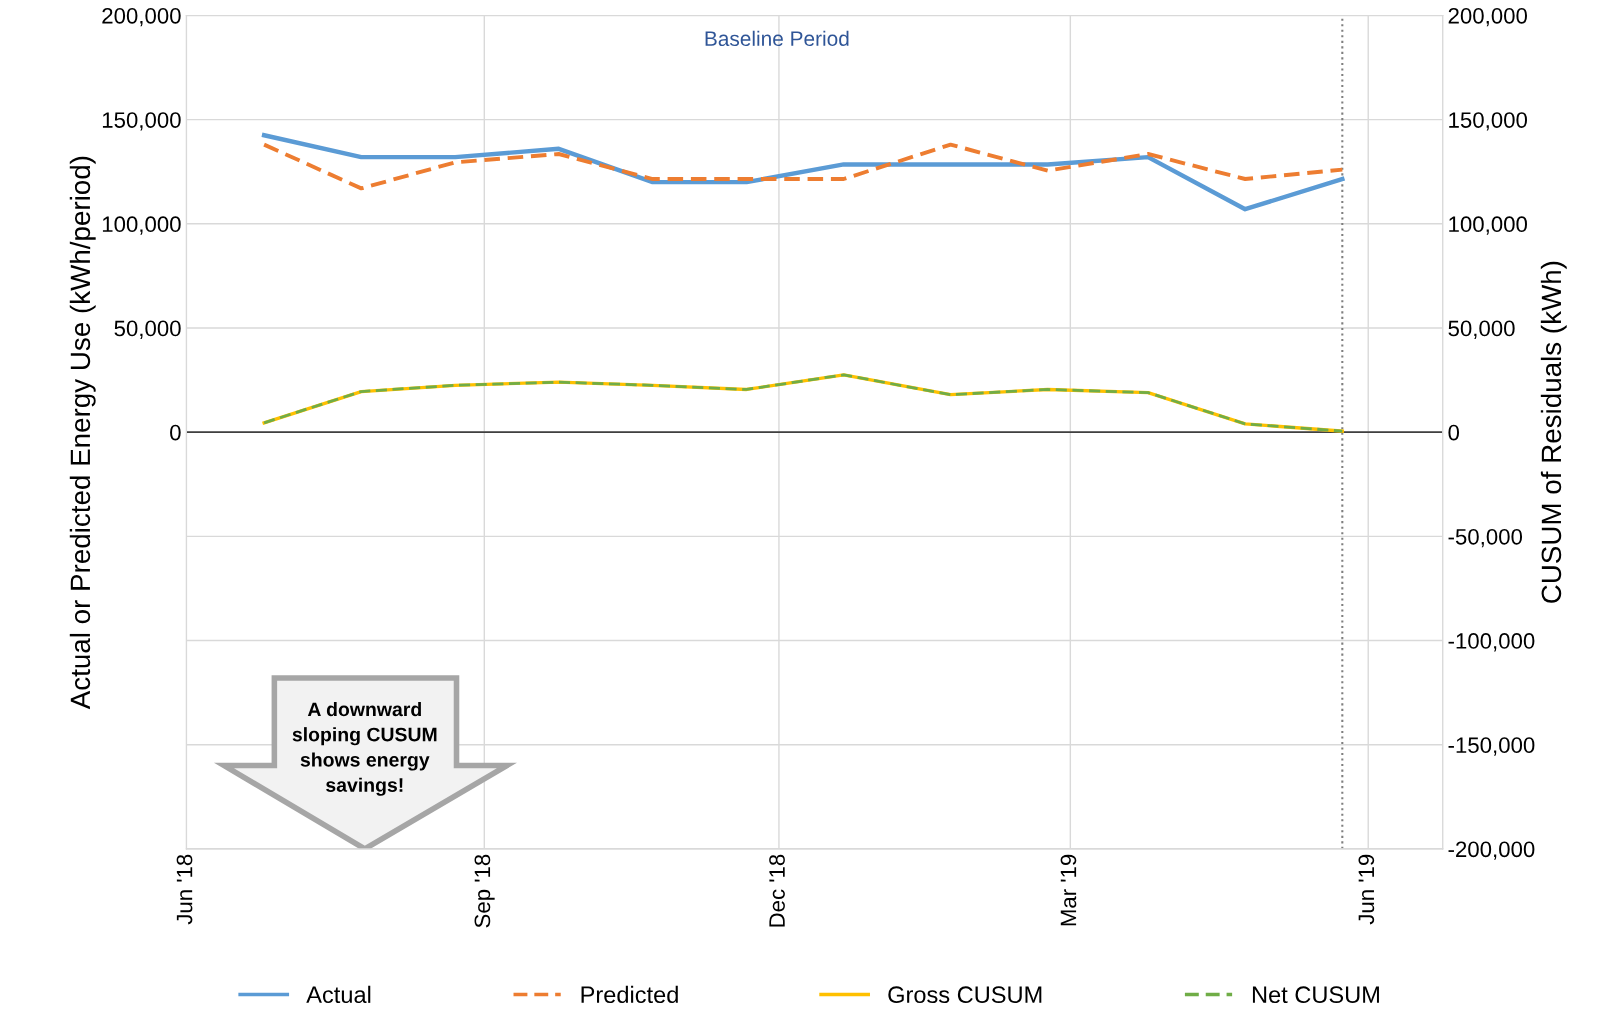  Describe the element at coordinates (141, 17) in the screenshot. I see `y-tick-label: 200,000` at that location.